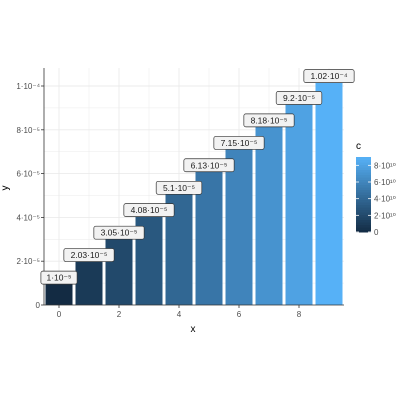 The width and height of the screenshot is (400, 405). I want to click on y-axis-title: y, so click(5, 188).